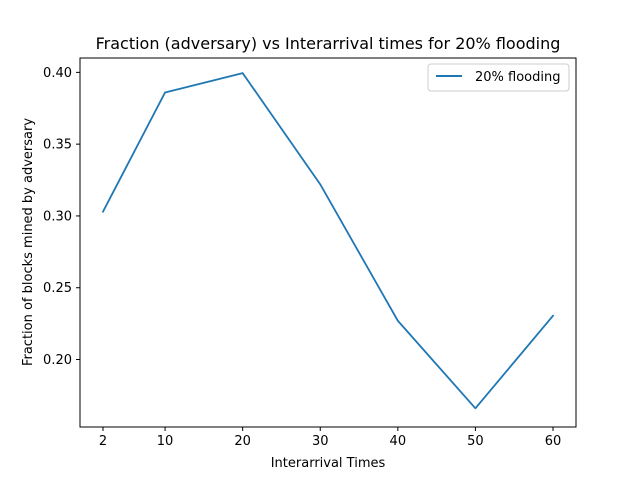  I want to click on y-tick-label: 0.25, so click(57, 288).